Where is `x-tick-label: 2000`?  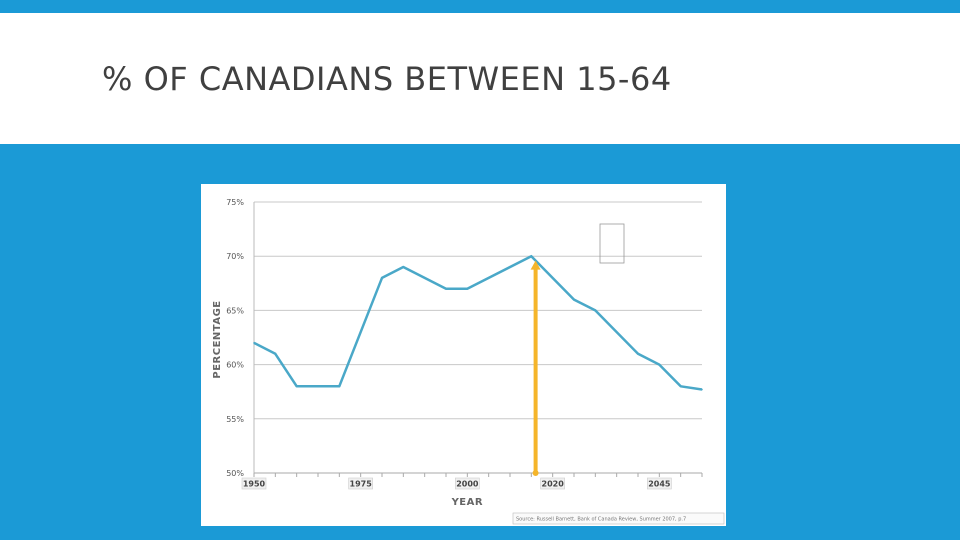
x-tick-label: 2000 is located at coordinates (467, 484).